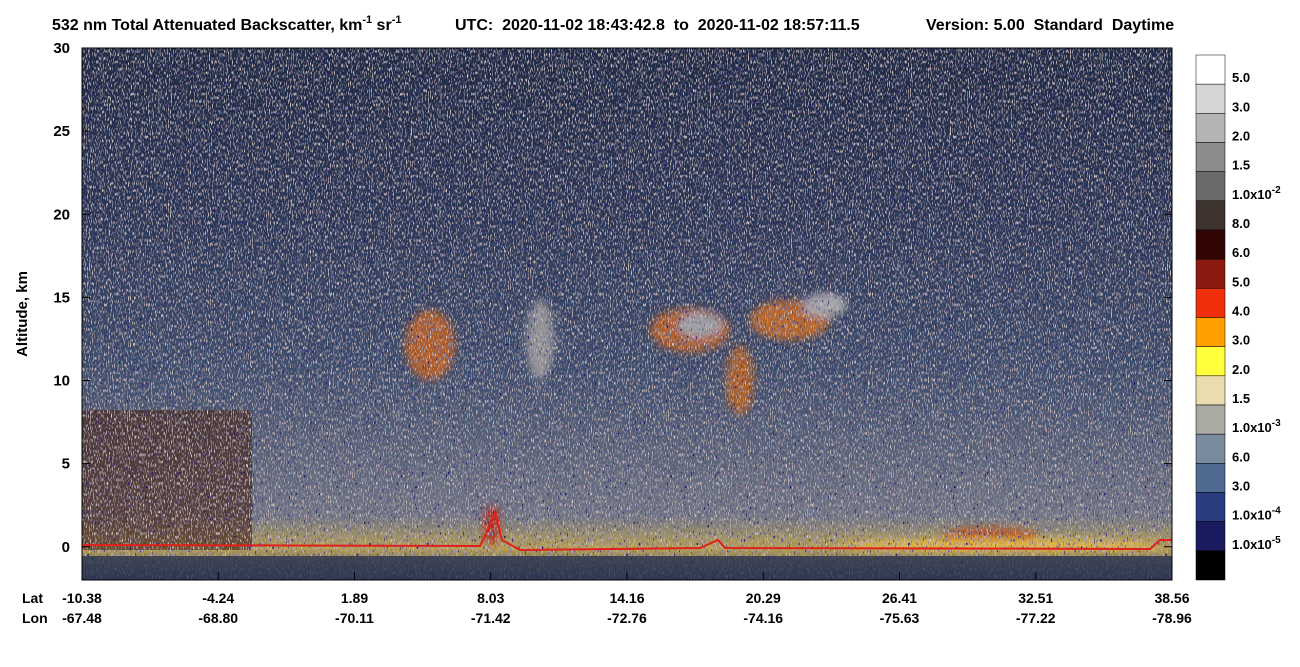  What do you see at coordinates (35, 618) in the screenshot?
I see `x-row-label: Lon` at bounding box center [35, 618].